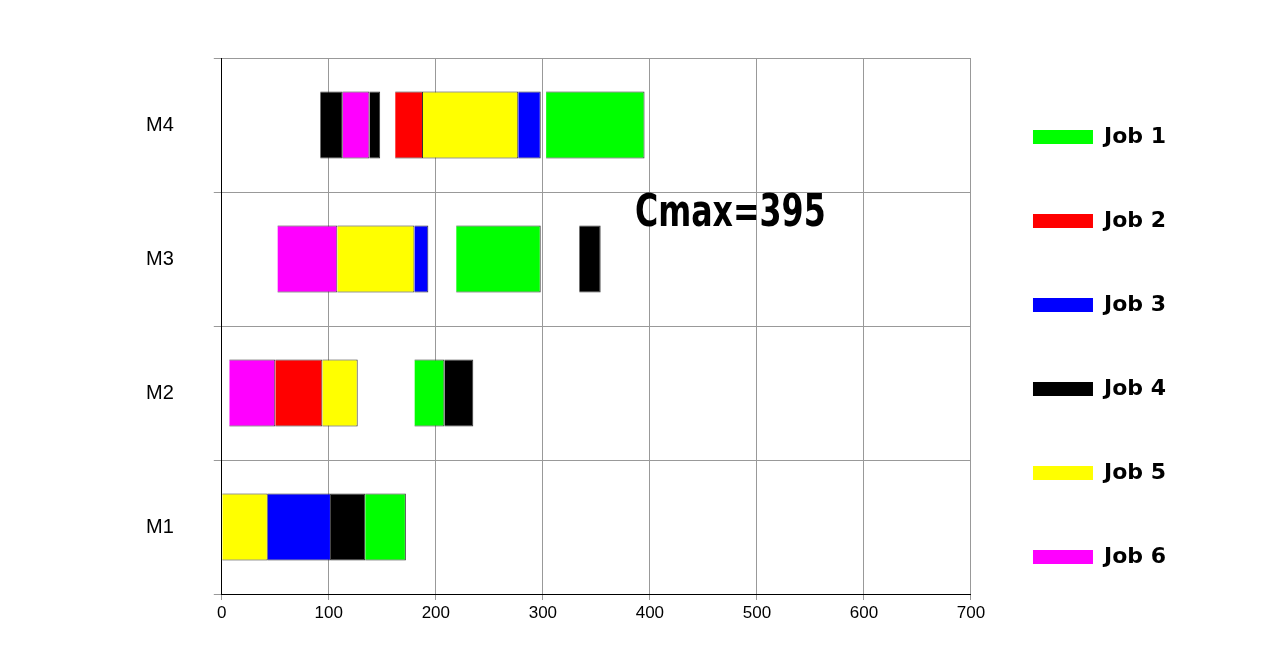  Describe the element at coordinates (222, 612) in the screenshot. I see `x-tick-label: 0` at that location.